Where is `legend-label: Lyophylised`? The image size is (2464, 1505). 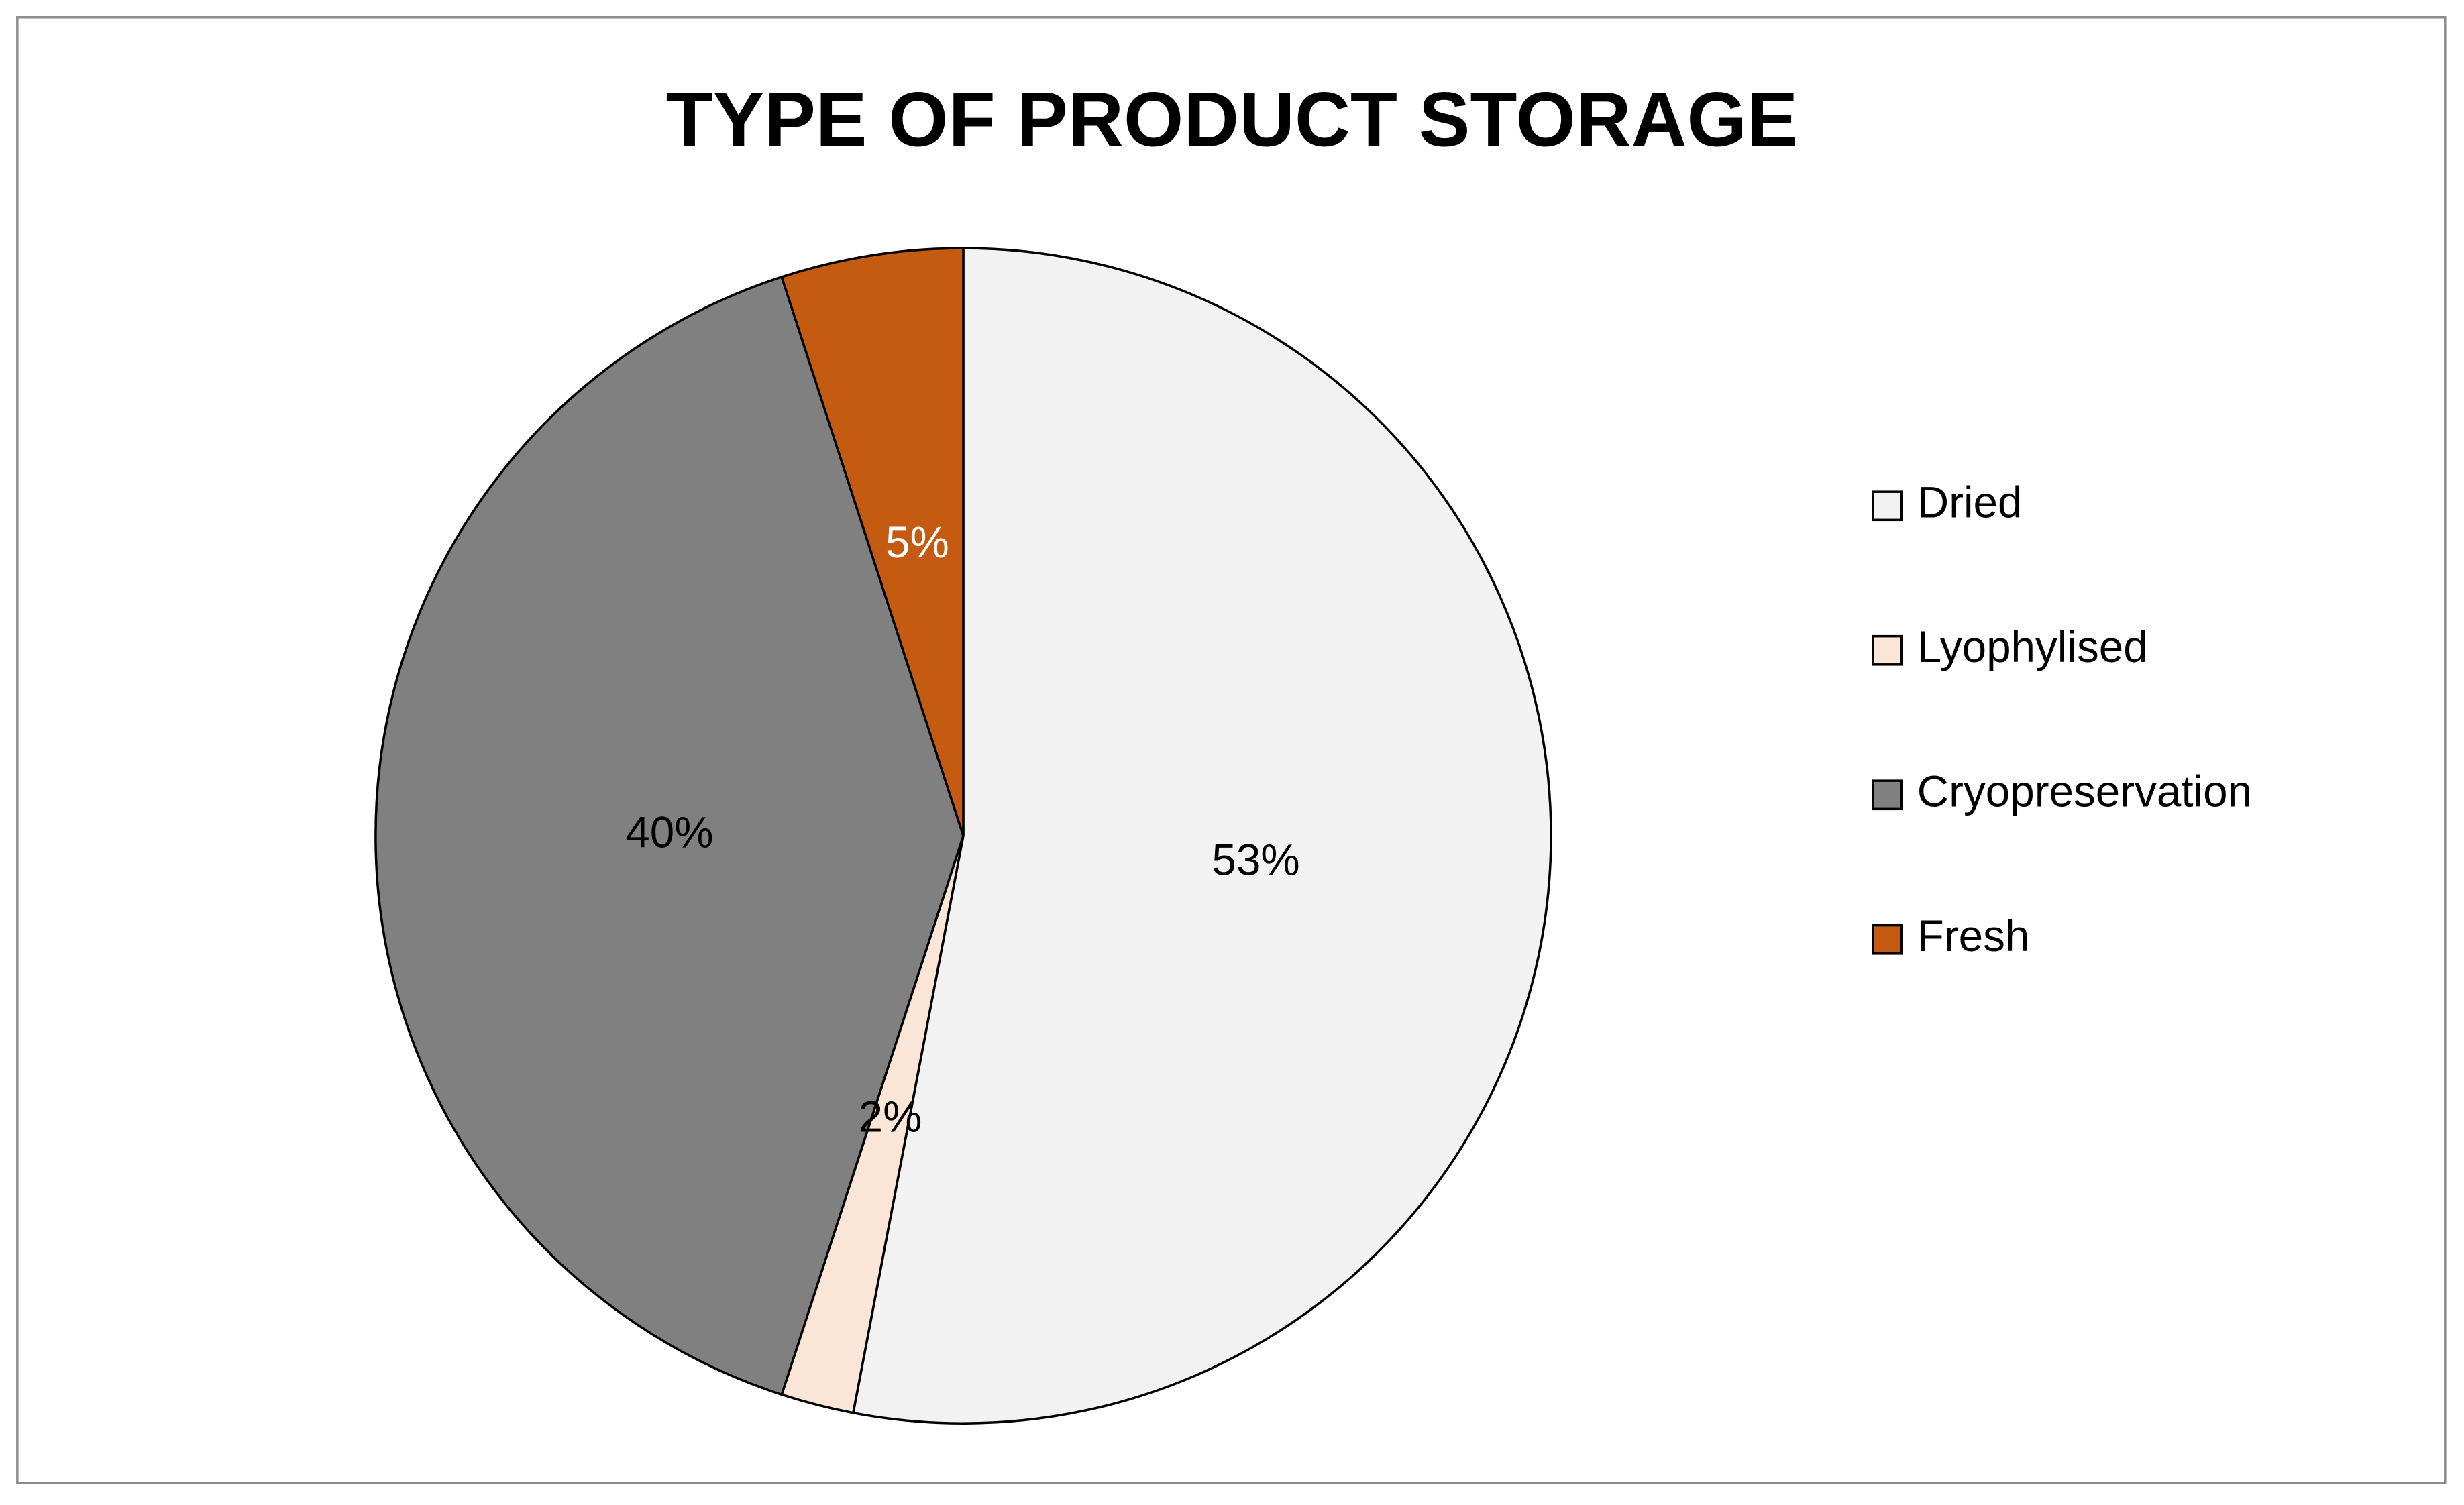
legend-label: Lyophylised is located at coordinates (2032, 646).